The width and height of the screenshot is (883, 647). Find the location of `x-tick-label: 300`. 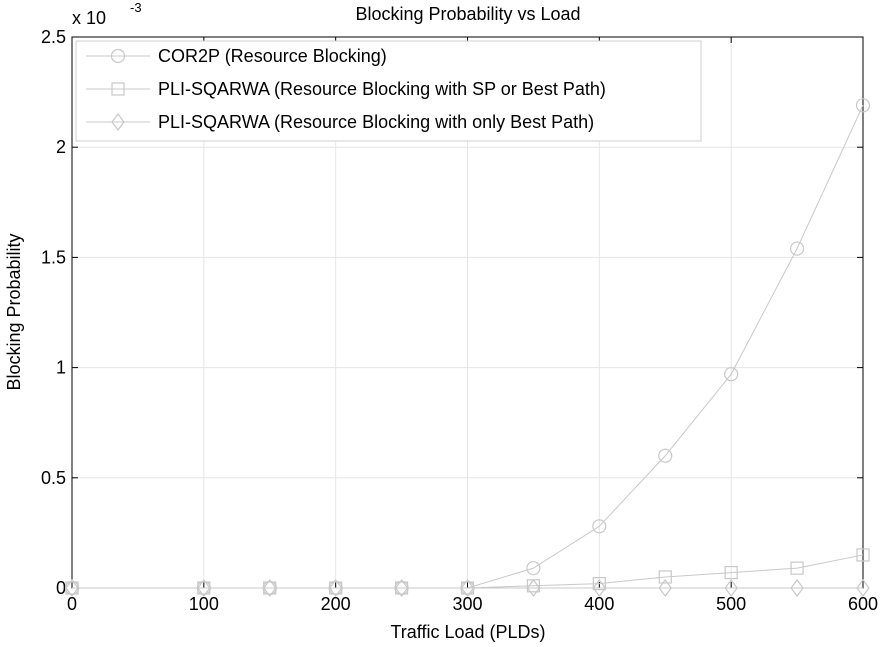

x-tick-label: 300 is located at coordinates (467, 604).